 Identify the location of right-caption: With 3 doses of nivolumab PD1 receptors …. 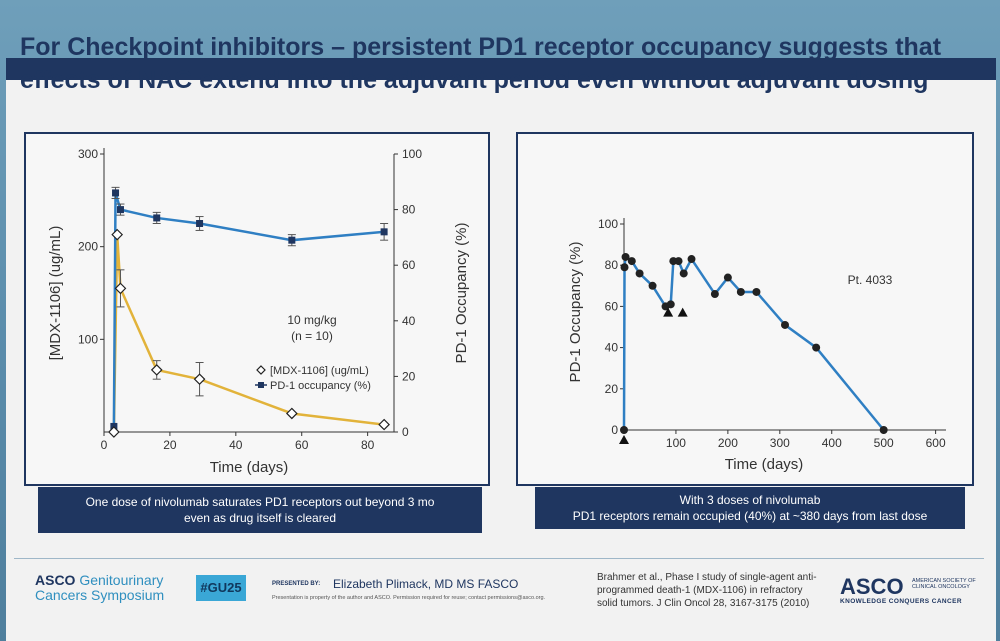
(750, 508).